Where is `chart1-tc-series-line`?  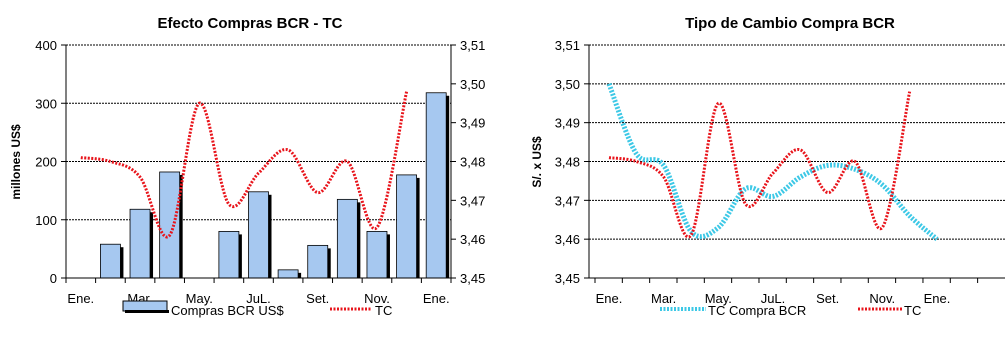
chart1-tc-series-line is located at coordinates (244, 165).